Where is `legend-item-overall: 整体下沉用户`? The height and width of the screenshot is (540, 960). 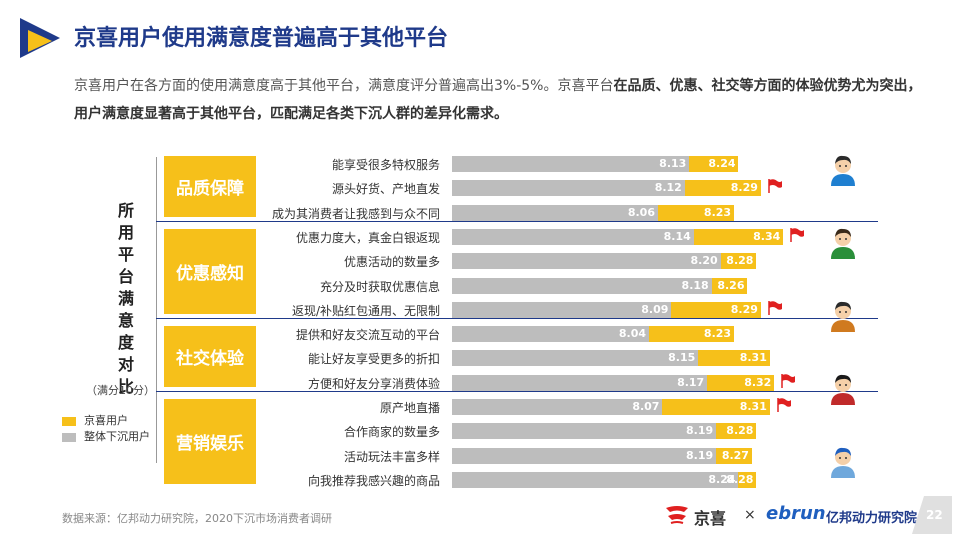 legend-item-overall: 整体下沉用户 is located at coordinates (106, 436).